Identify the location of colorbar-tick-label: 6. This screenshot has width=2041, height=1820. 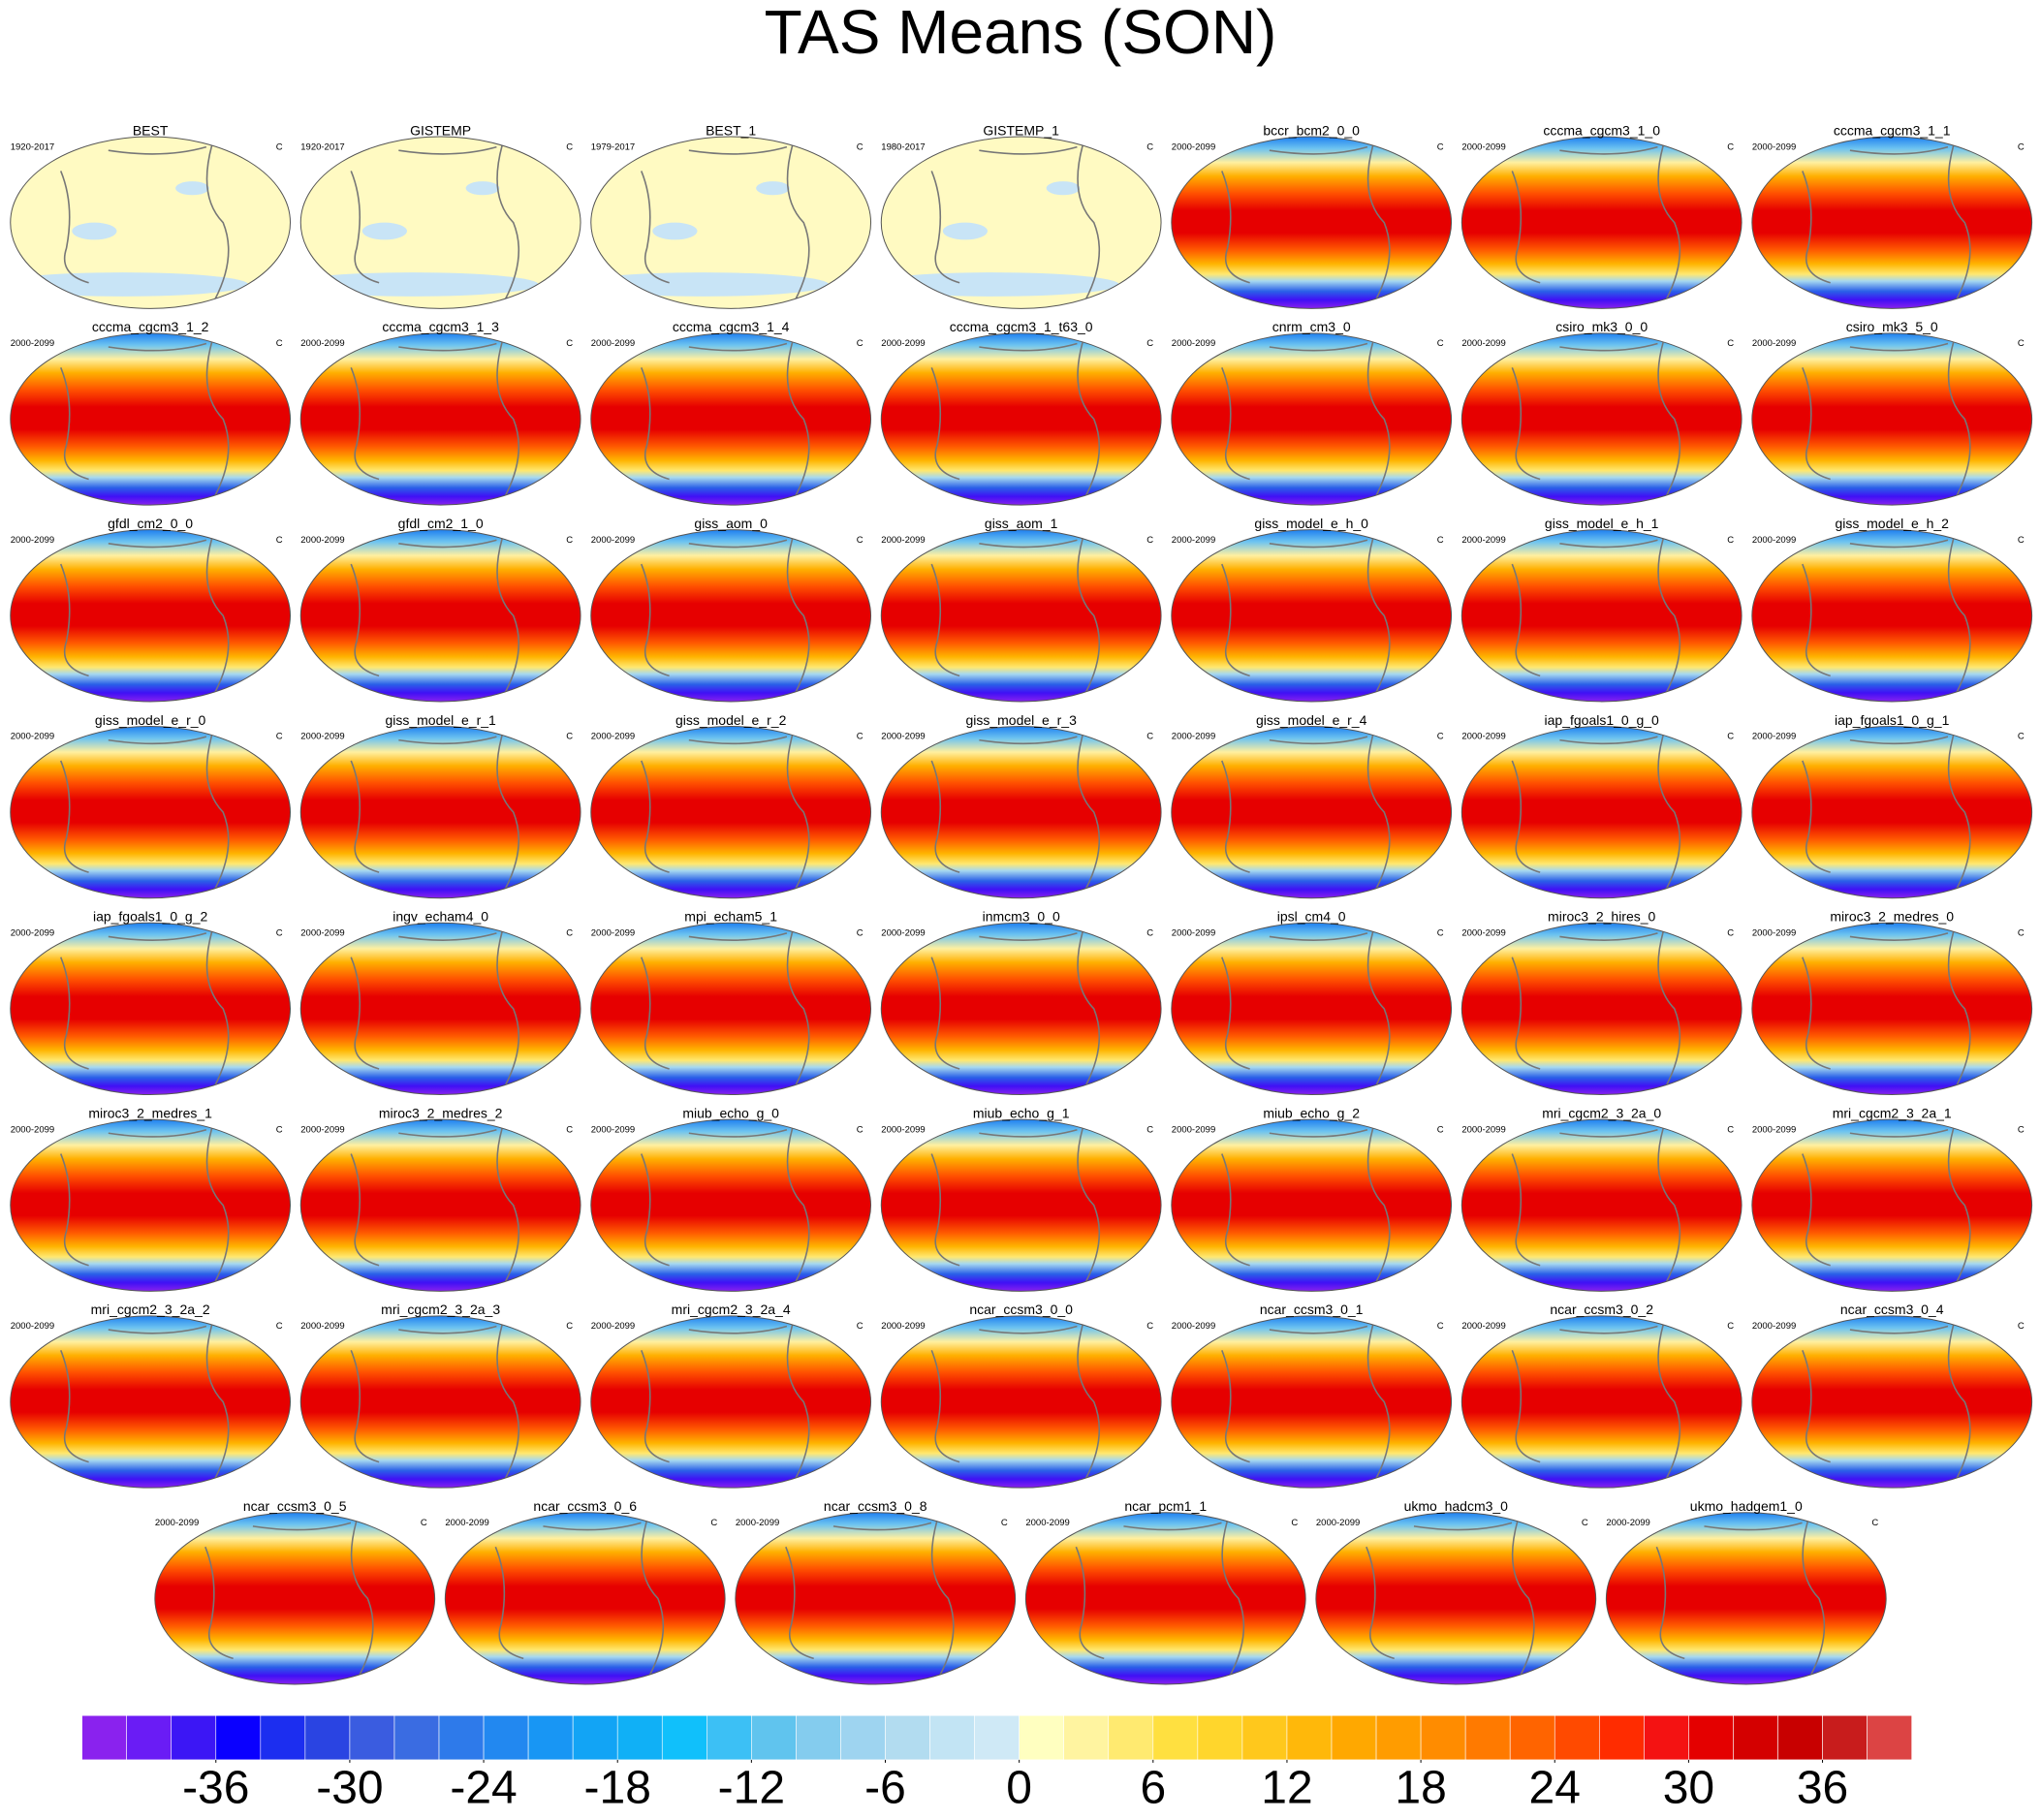
(1153, 1789).